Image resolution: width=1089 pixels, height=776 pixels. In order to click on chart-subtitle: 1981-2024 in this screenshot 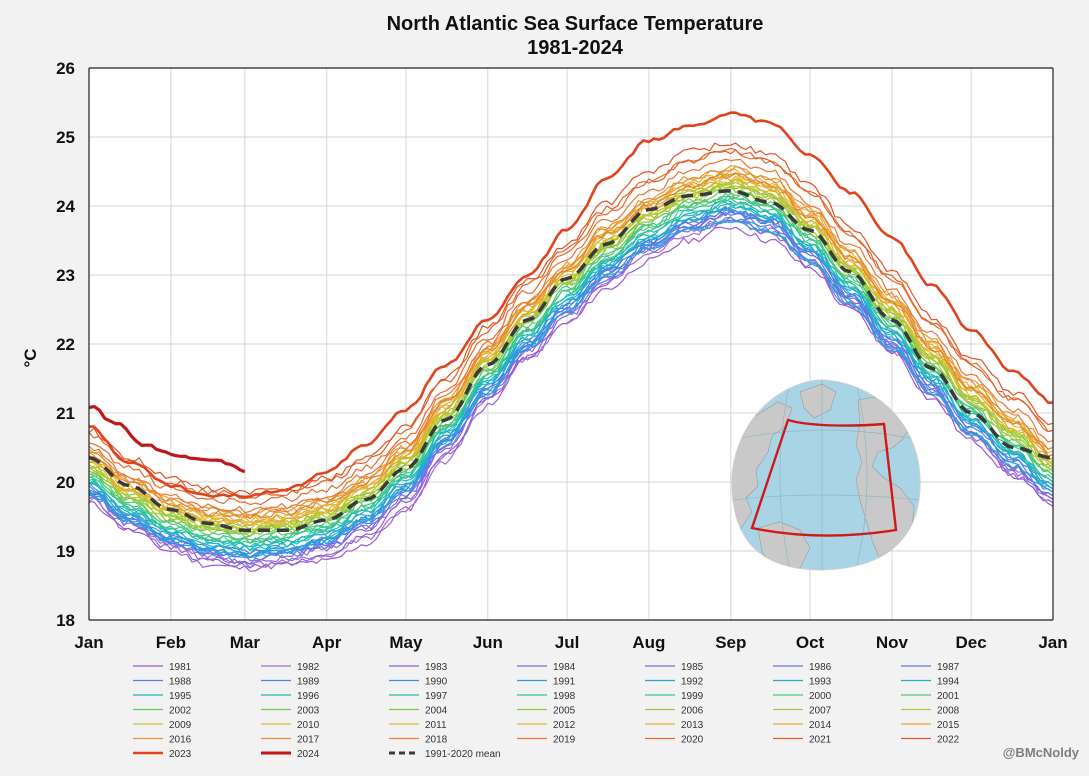, I will do `click(575, 48)`.